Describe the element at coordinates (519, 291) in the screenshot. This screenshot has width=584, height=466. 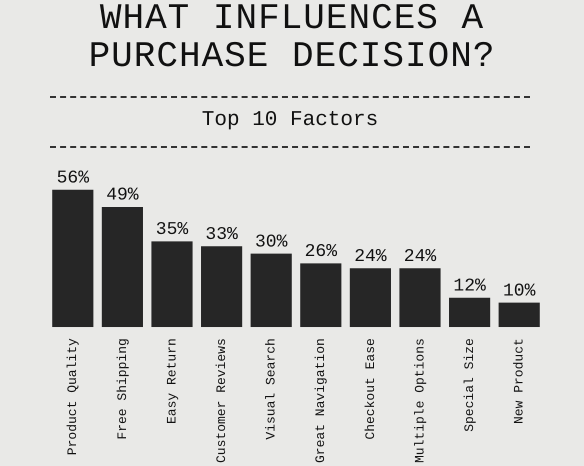
I see `data-label: 10%` at that location.